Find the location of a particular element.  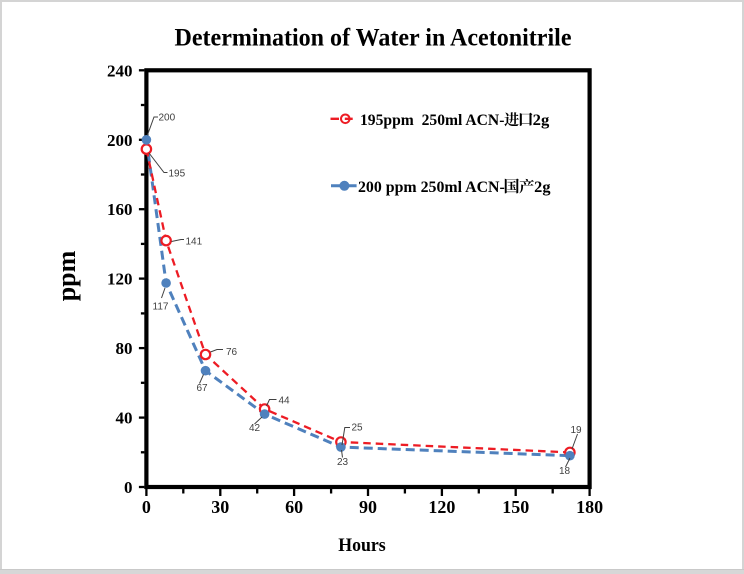

svg-text: 30 is located at coordinates (220, 507).